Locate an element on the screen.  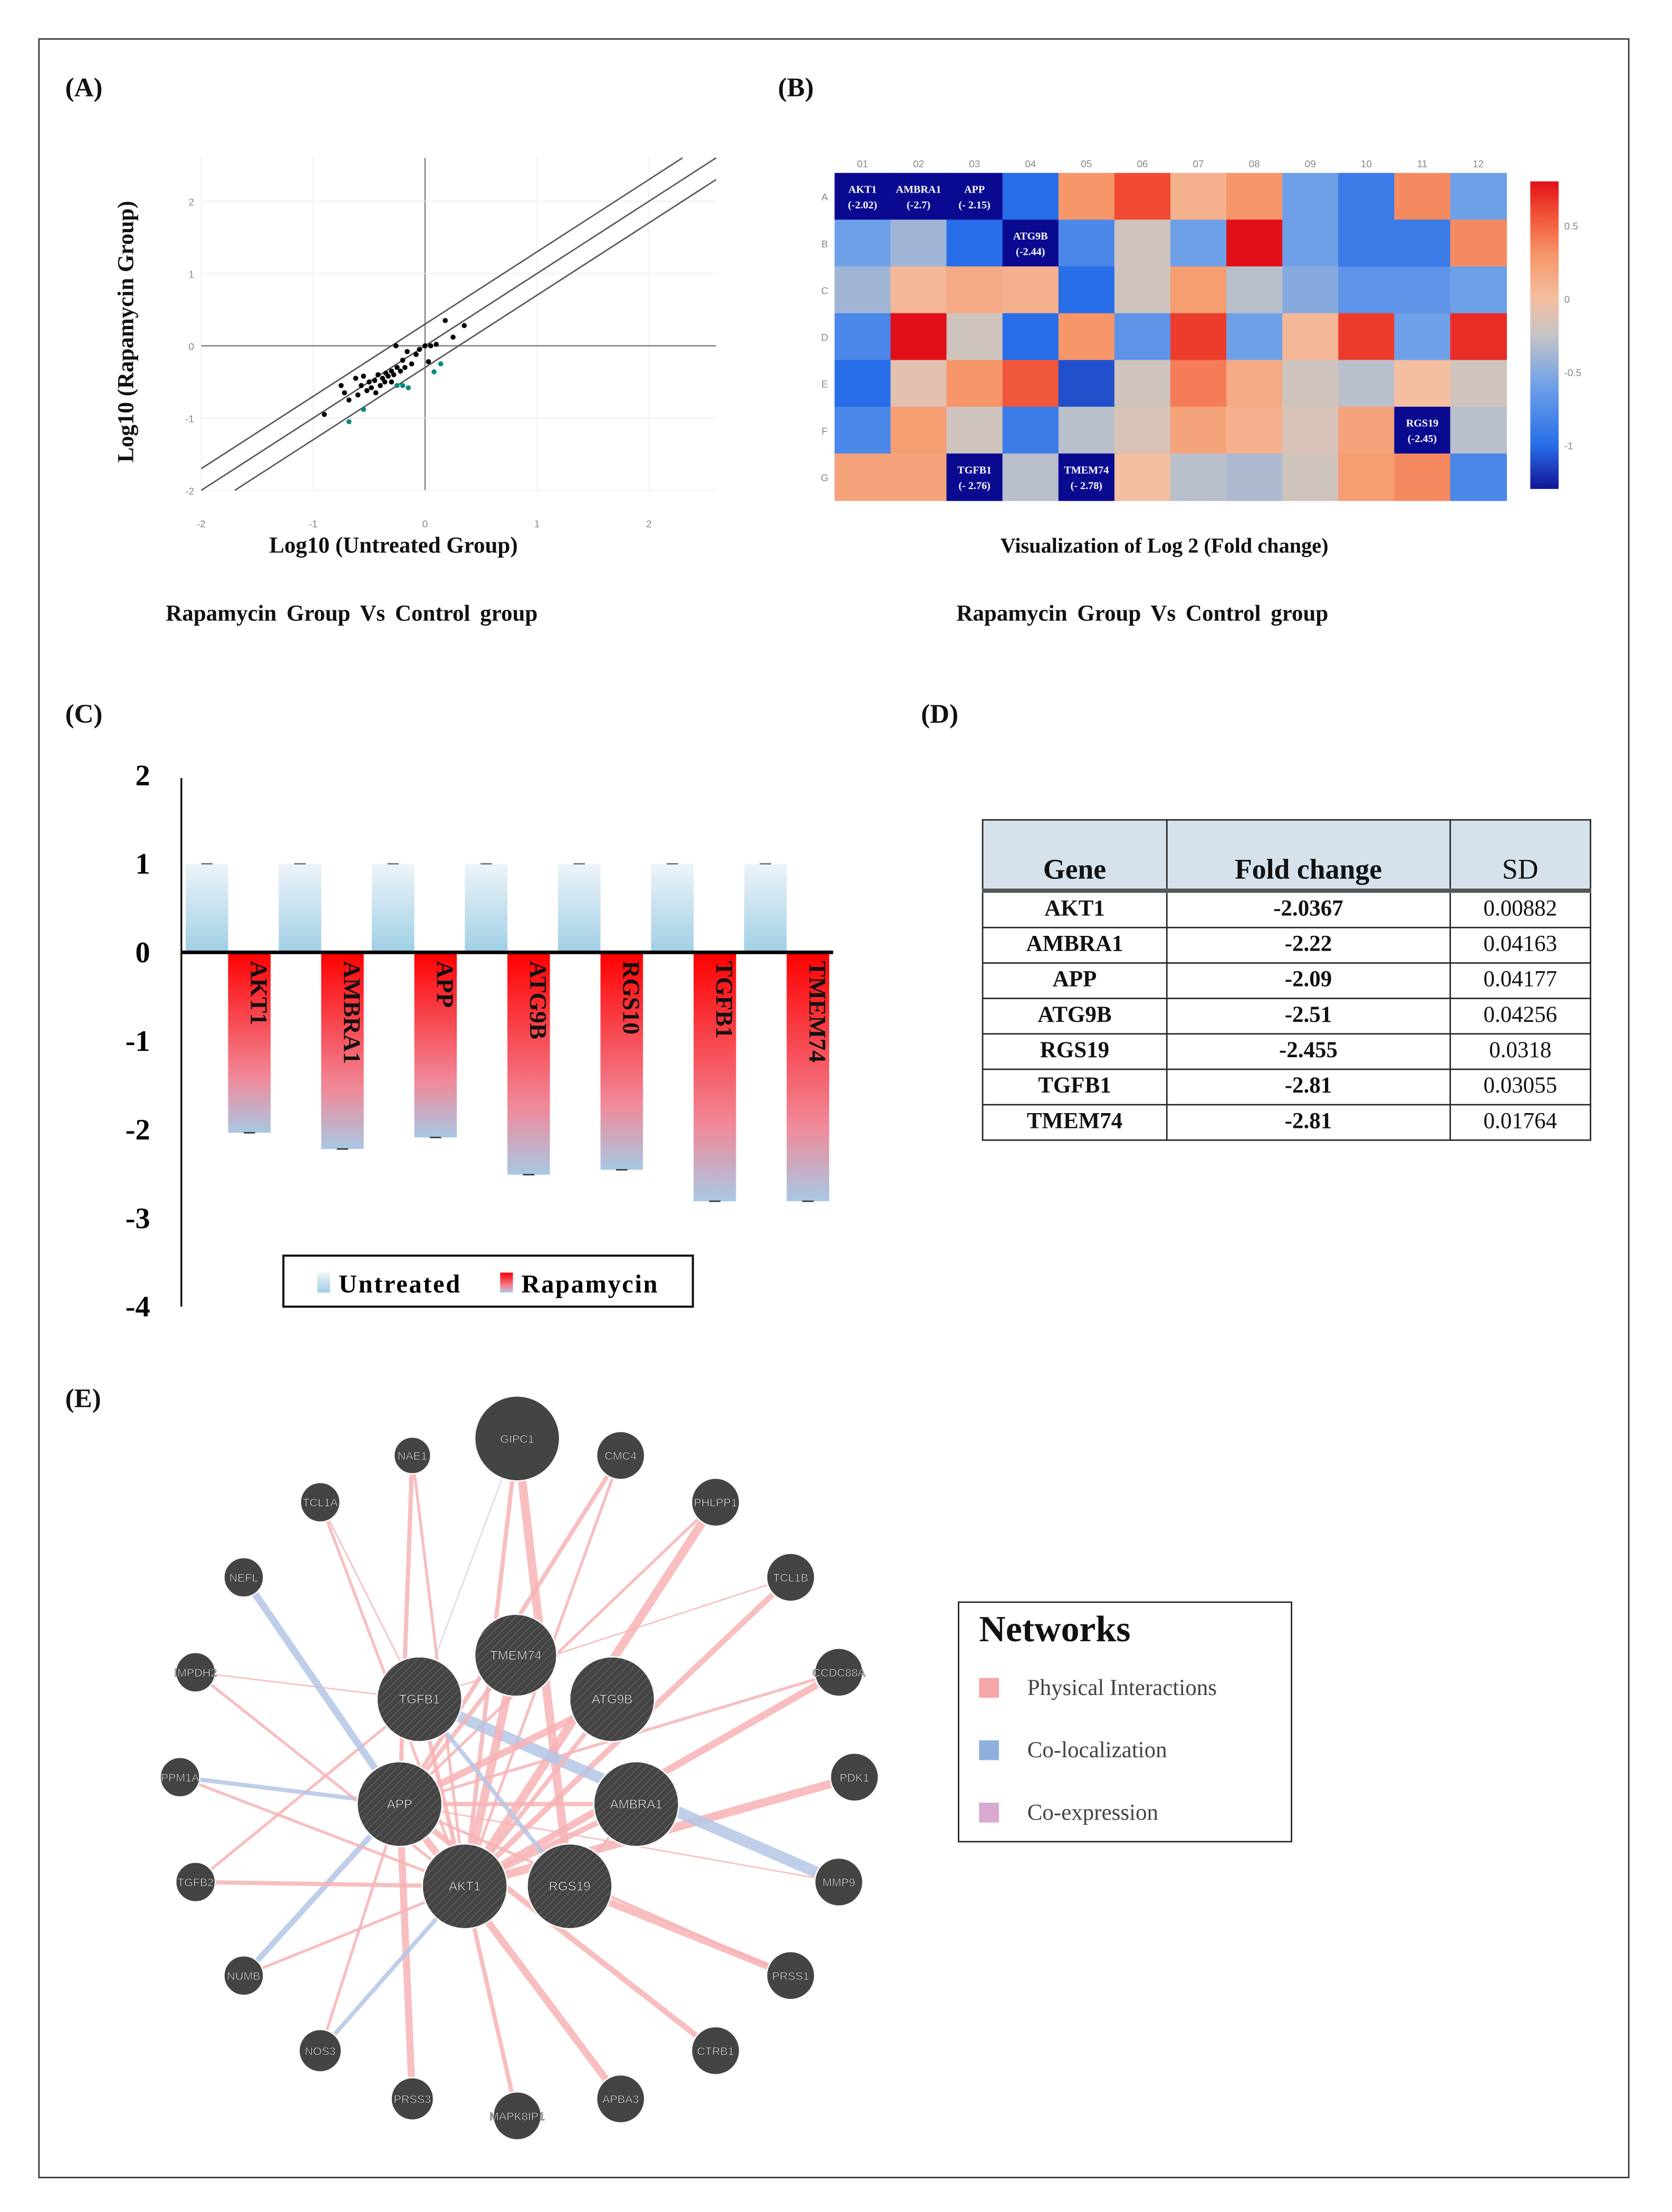
network-node-label: NUMB is located at coordinates (243, 1976).